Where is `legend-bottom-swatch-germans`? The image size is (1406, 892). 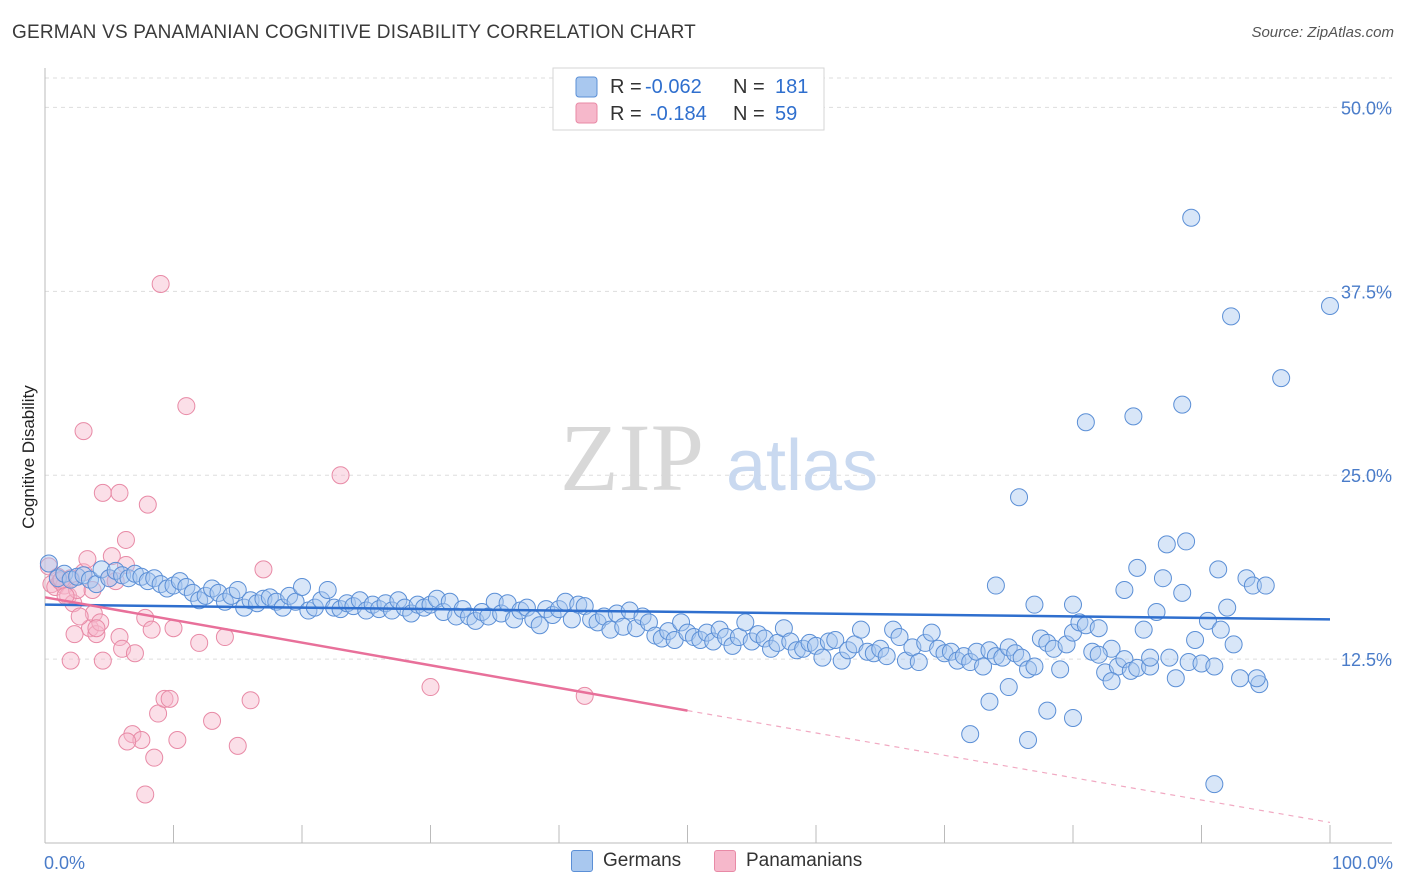 legend-bottom-swatch-germans is located at coordinates (582, 861).